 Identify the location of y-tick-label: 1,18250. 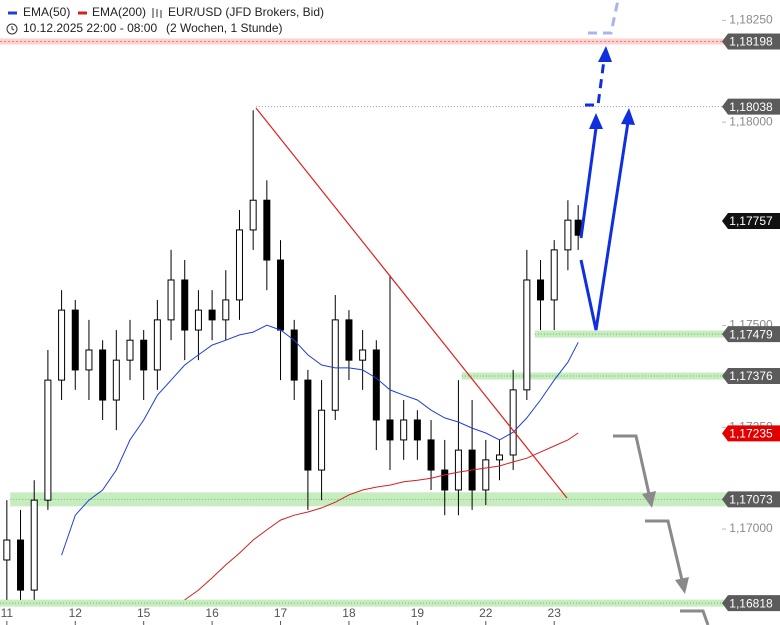
(751, 20).